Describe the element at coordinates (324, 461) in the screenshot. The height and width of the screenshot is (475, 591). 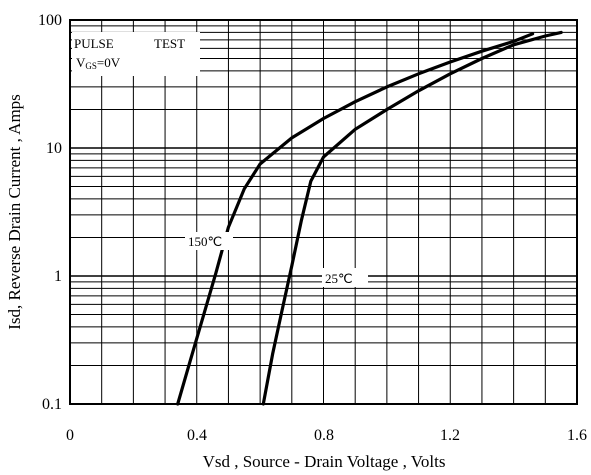
I see `x-axis-title: Vsd , Source - Drain Voltage , Volts` at that location.